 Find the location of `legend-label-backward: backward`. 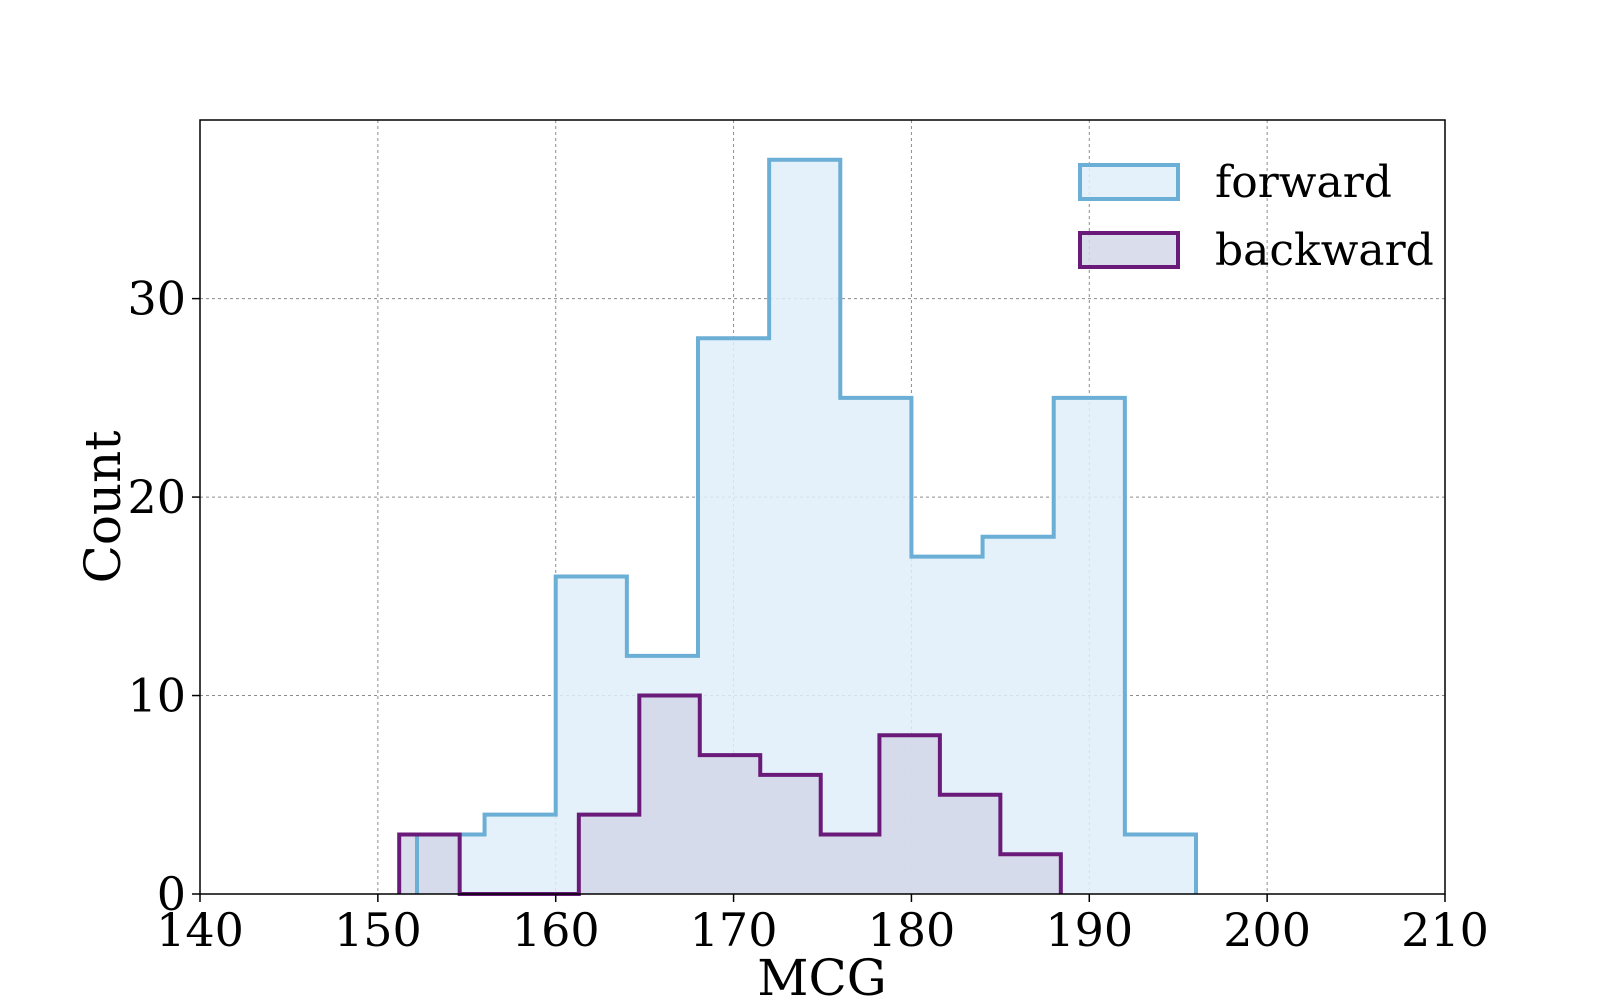

legend-label-backward: backward is located at coordinates (1324, 250).